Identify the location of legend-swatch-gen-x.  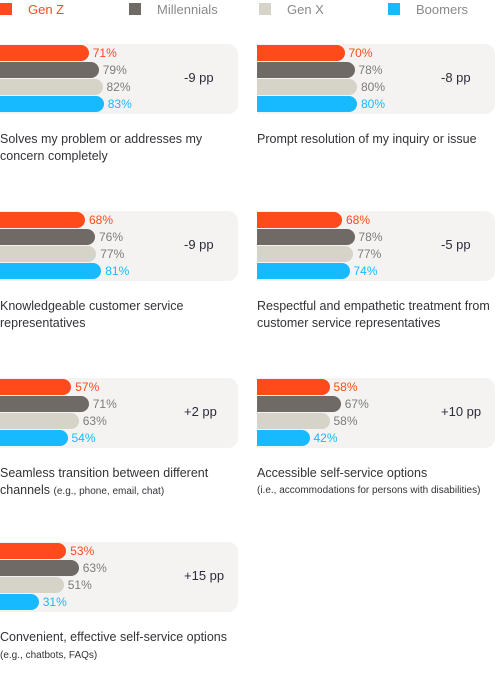
(265, 9).